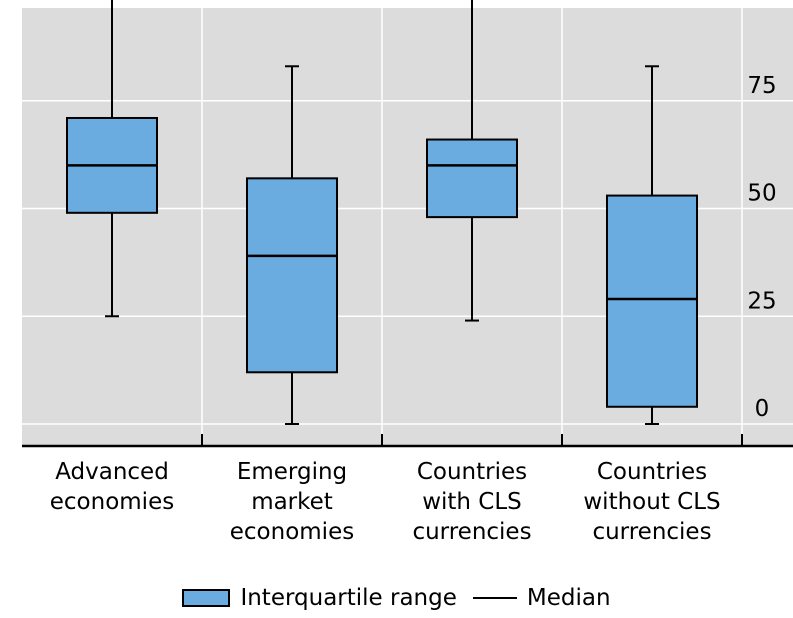 This screenshot has width=793, height=618. What do you see at coordinates (206, 598) in the screenshot?
I see `legend-box-swatch` at bounding box center [206, 598].